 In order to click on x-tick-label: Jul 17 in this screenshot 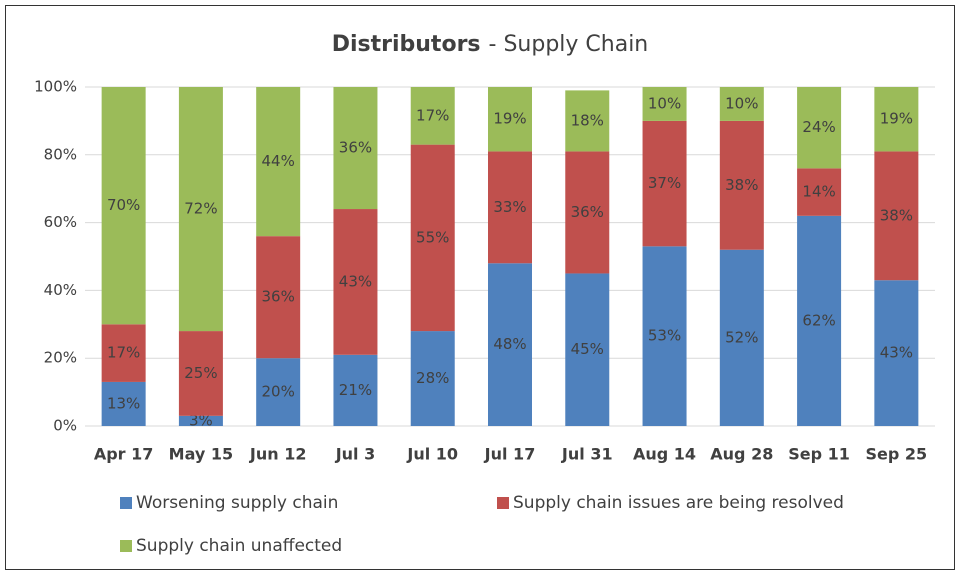, I will do `click(510, 454)`.